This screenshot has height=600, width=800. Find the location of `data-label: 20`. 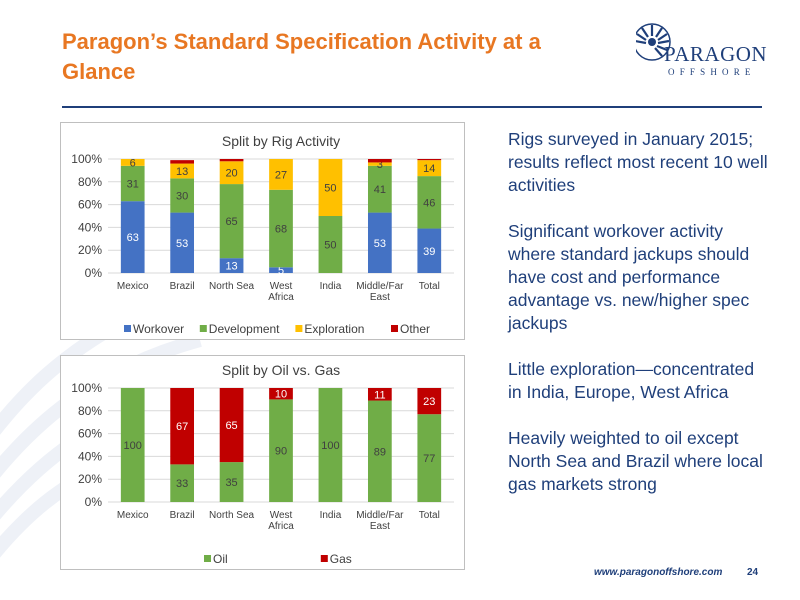

data-label: 20 is located at coordinates (231, 174).